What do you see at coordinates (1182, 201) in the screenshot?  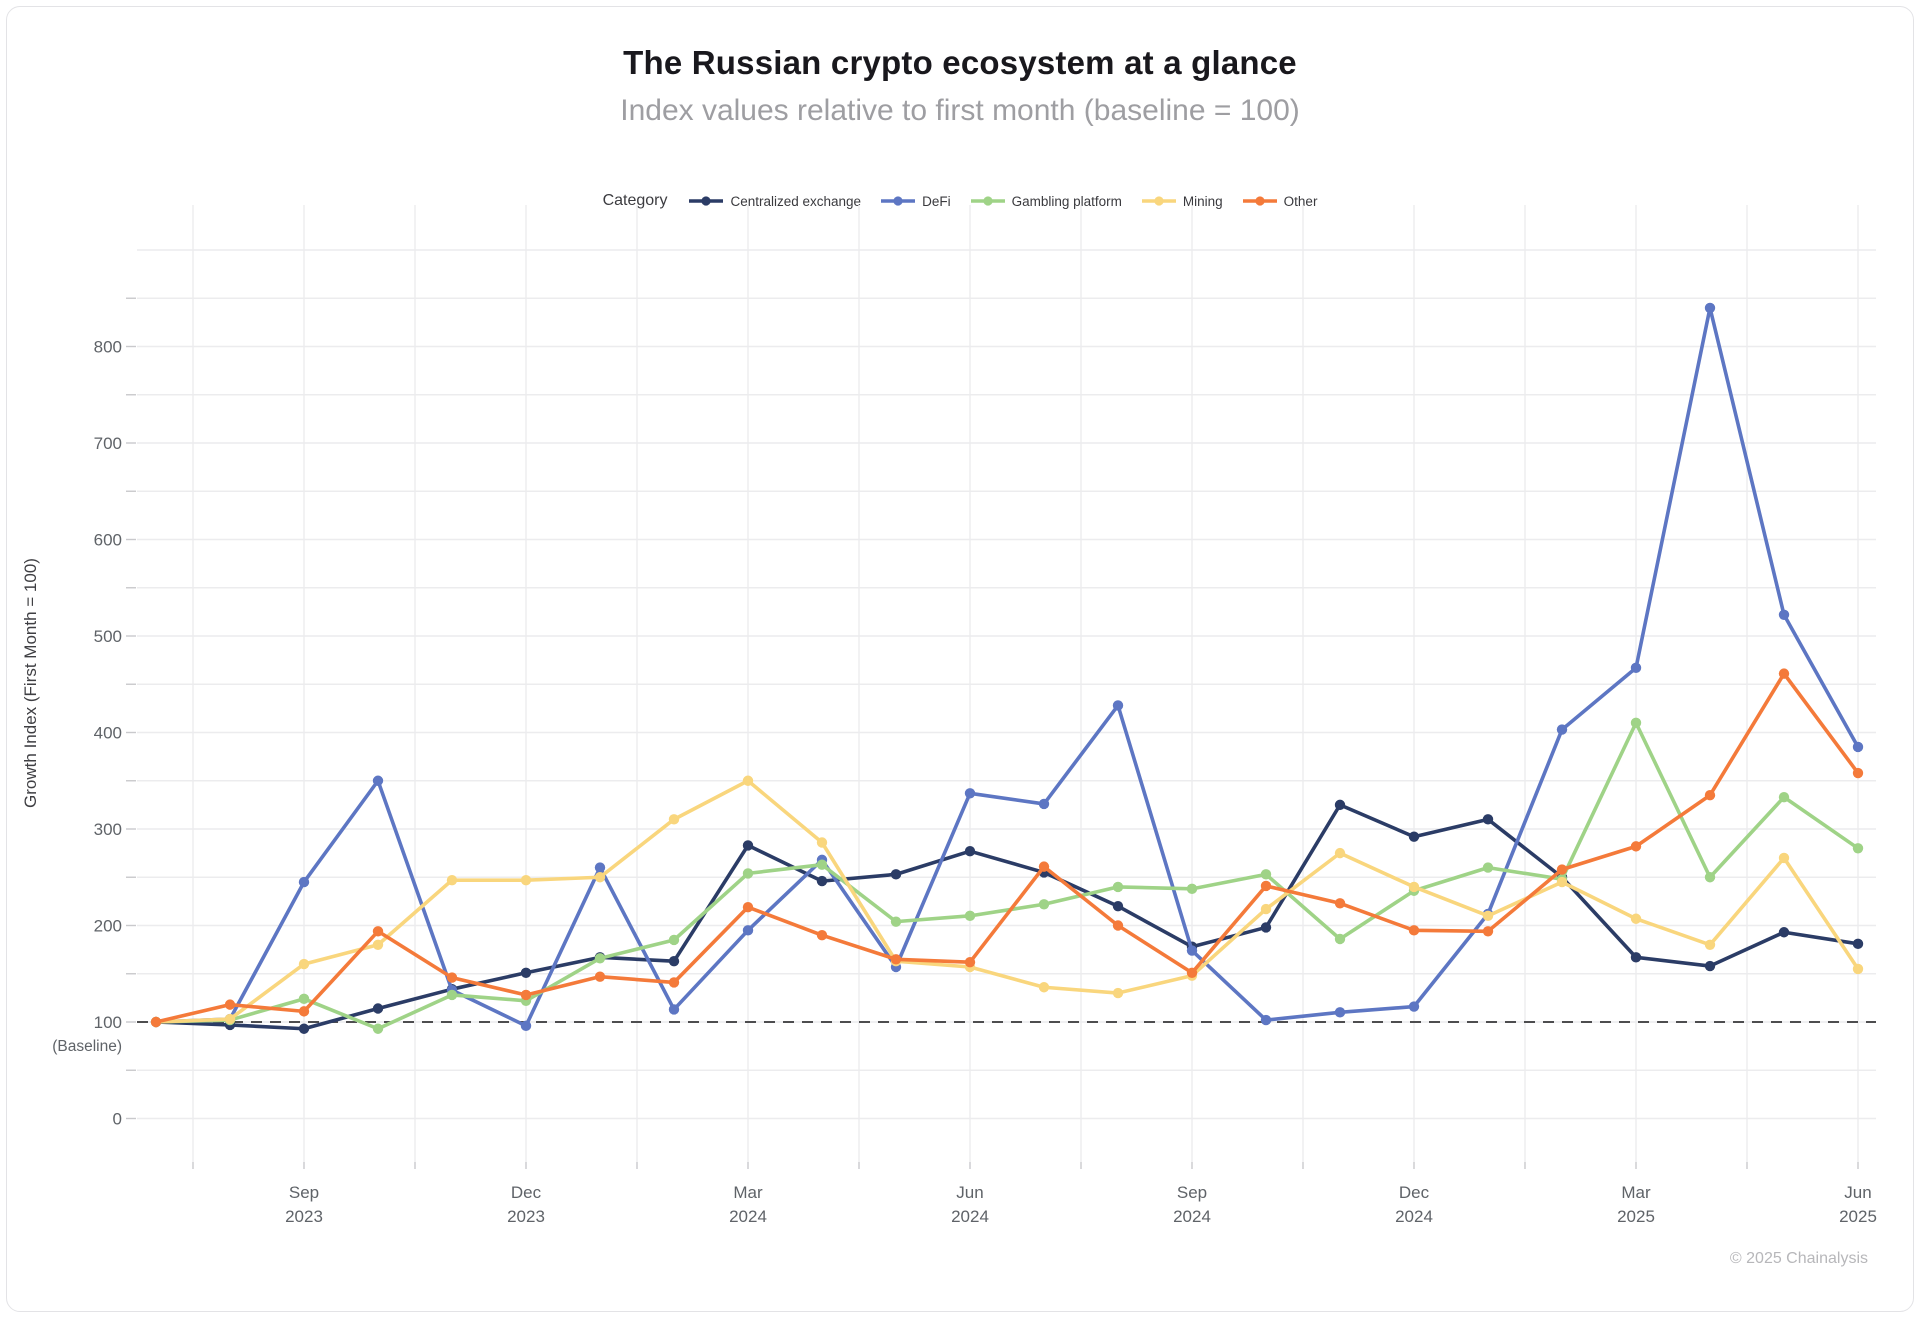 I see `legend-item-mining: Mining` at bounding box center [1182, 201].